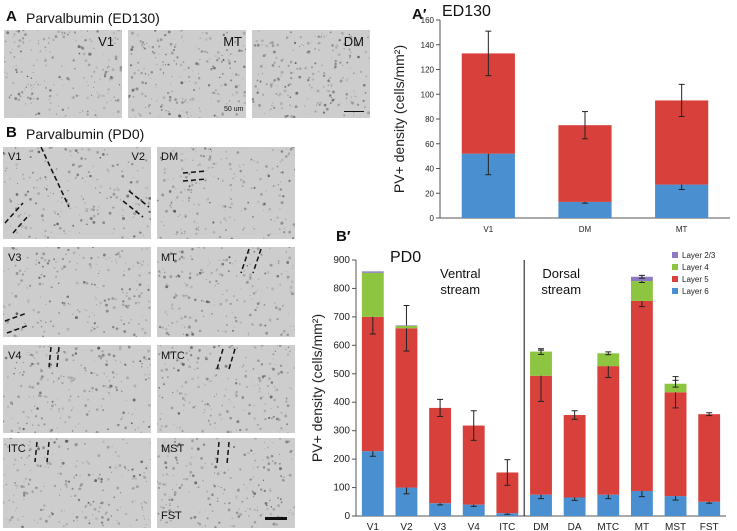  I want to click on panel-a-title: Parvalbumin (ED130), so click(93, 18).